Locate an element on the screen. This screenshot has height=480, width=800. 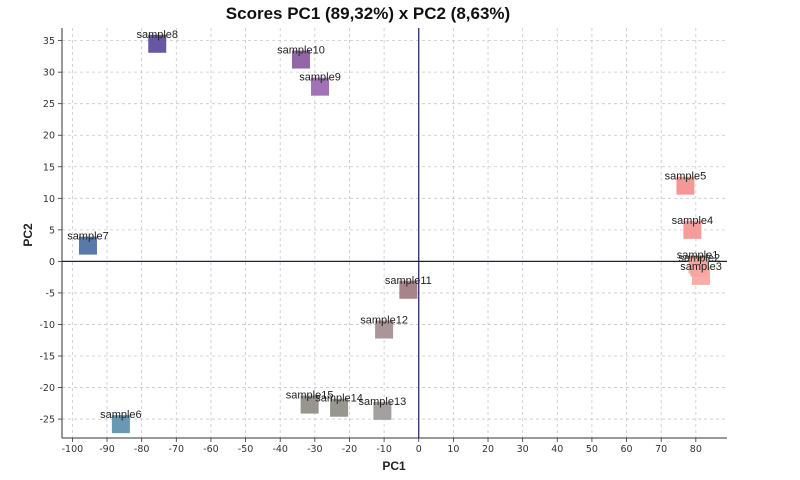
label-sample9: sample9 is located at coordinates (320, 78).